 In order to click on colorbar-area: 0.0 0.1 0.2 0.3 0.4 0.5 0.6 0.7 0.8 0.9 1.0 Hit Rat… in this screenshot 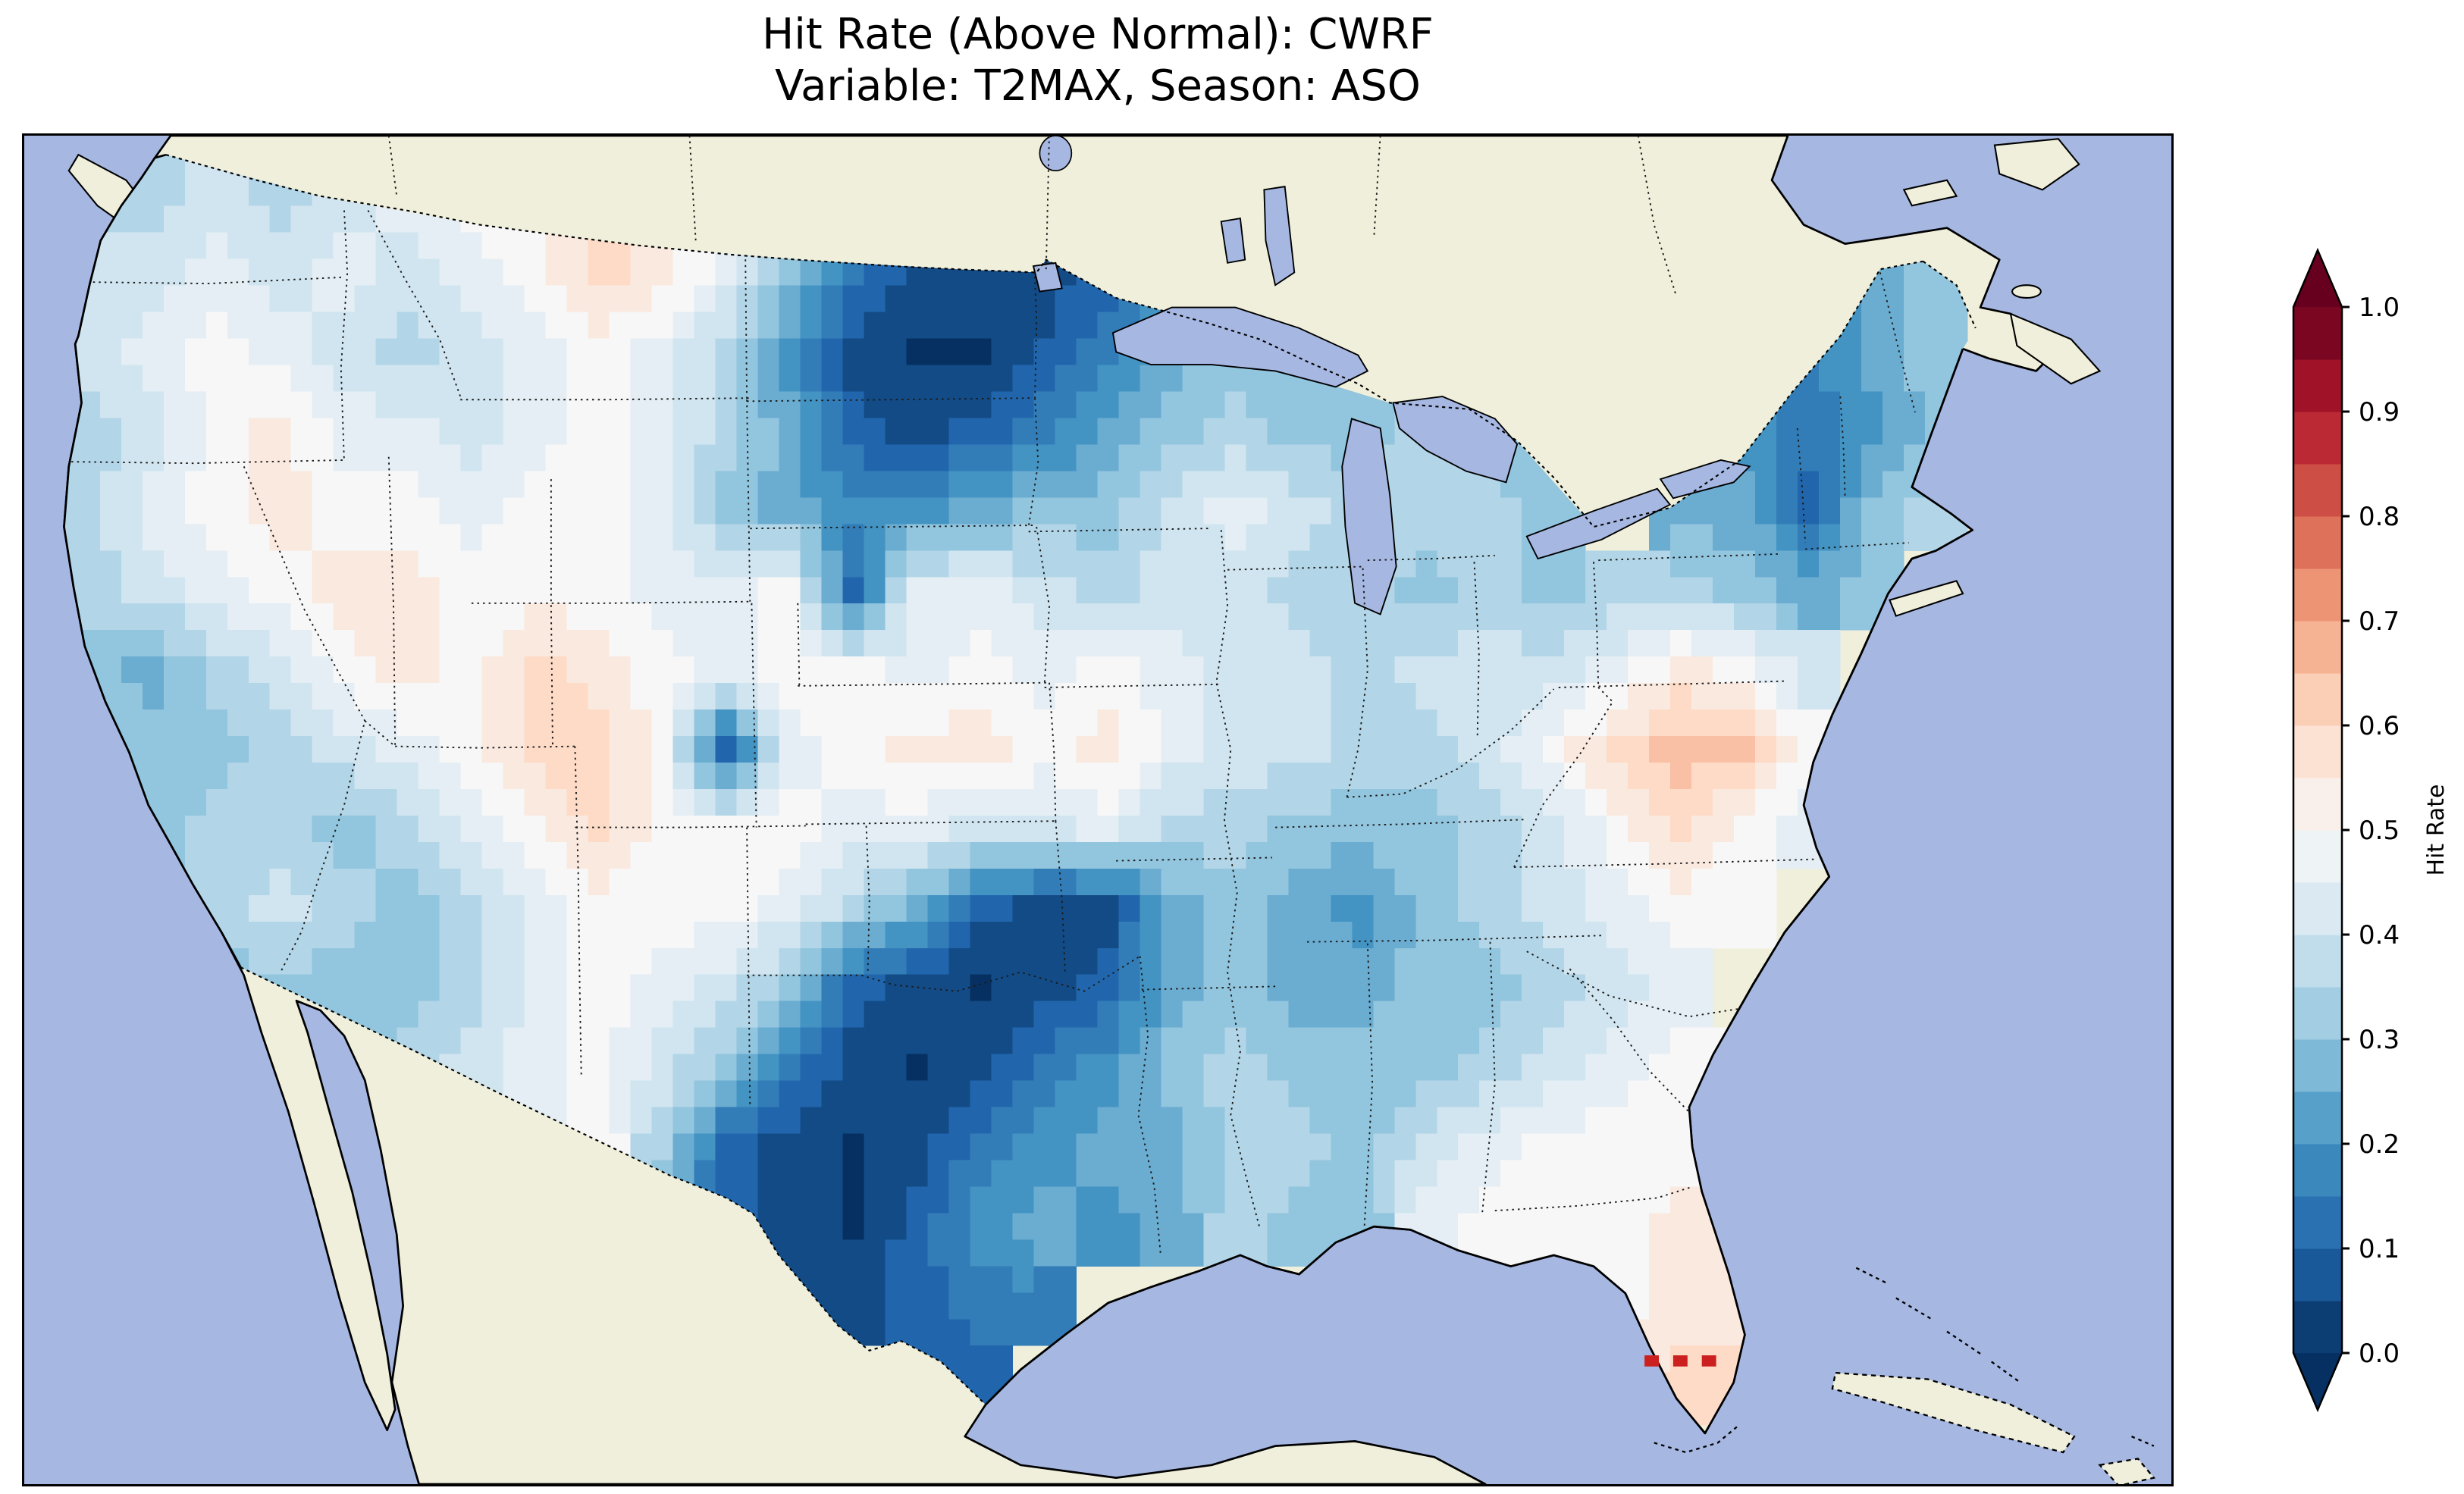, I will do `click(2364, 833)`.